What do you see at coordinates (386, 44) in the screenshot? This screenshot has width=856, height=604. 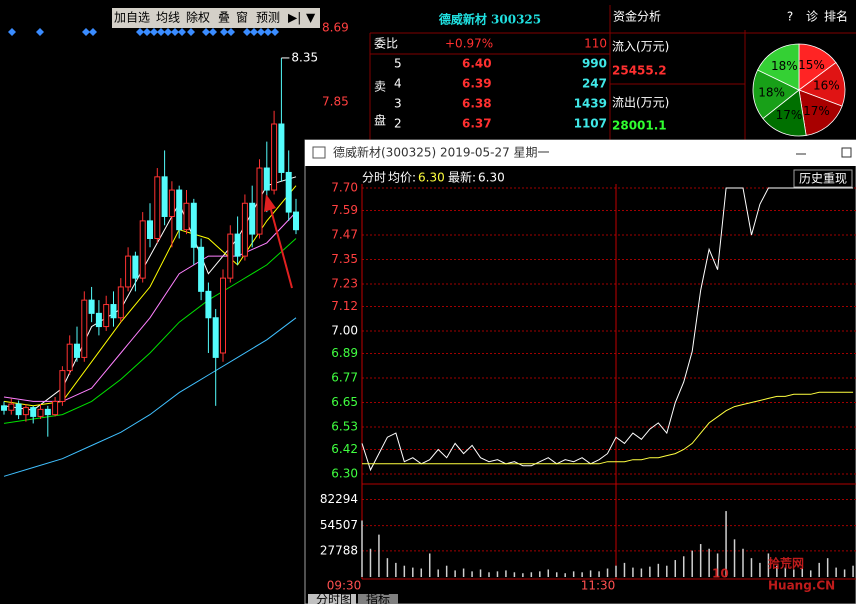 I see `order-label: 委比` at bounding box center [386, 44].